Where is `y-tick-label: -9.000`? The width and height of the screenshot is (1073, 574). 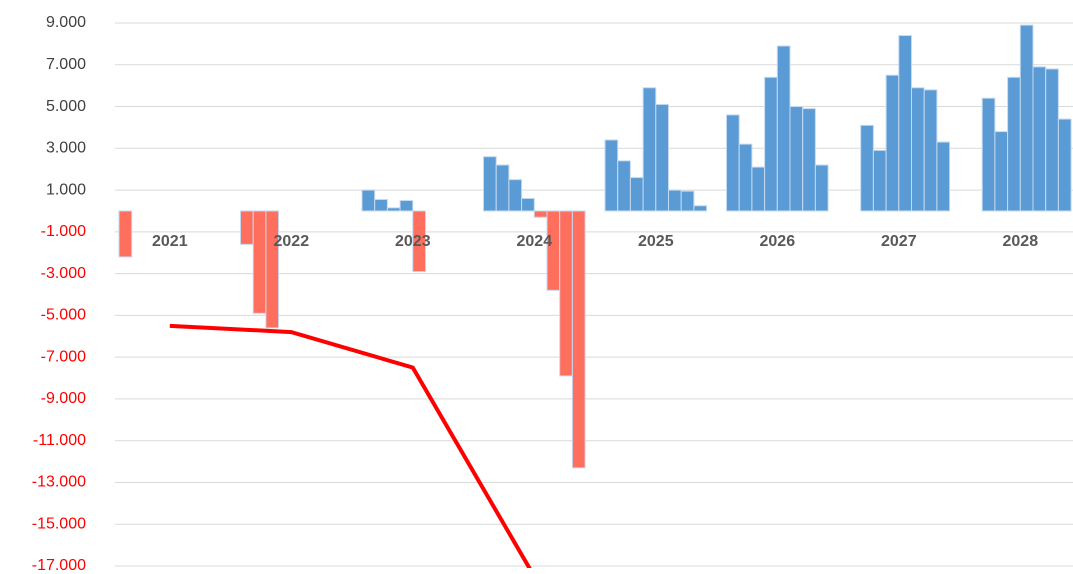 y-tick-label: -9.000 is located at coordinates (63, 398).